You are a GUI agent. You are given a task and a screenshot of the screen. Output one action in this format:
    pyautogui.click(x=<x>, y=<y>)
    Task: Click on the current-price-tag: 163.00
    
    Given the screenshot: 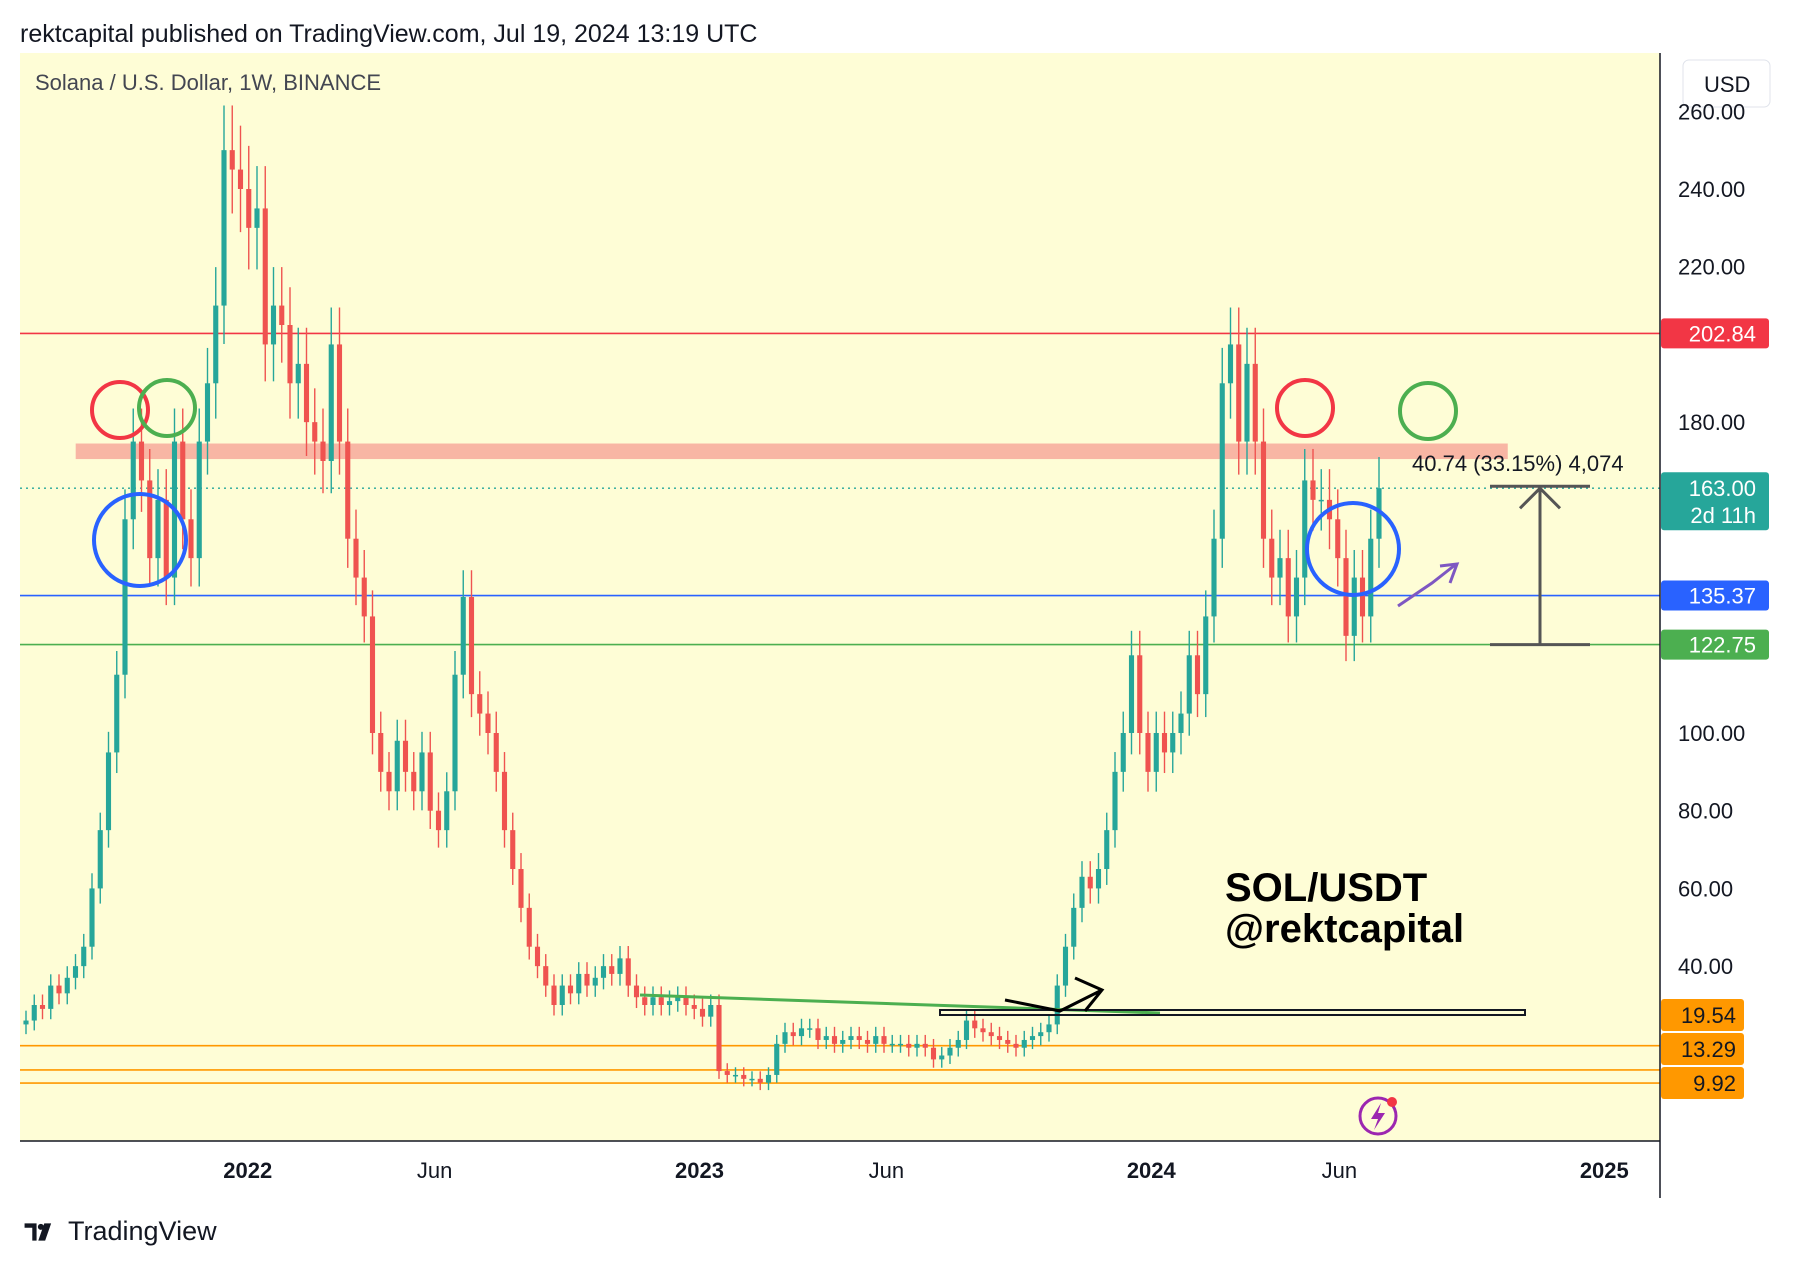 What is the action you would take?
    pyautogui.click(x=1722, y=488)
    